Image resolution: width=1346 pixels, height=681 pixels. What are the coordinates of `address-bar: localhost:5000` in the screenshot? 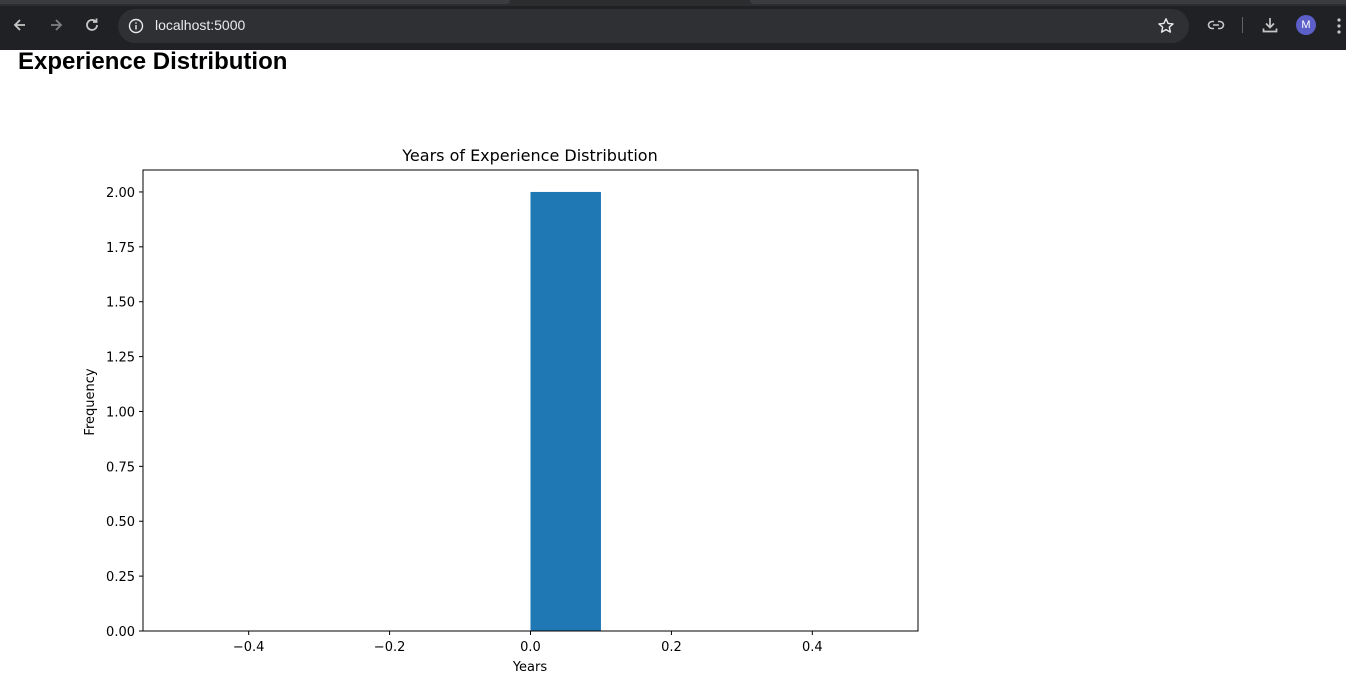 It's located at (653, 26).